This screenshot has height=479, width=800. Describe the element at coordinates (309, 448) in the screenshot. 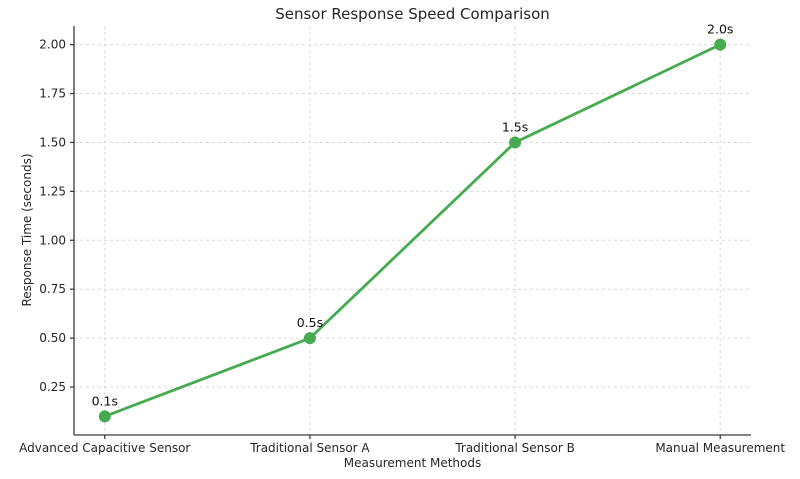

I see `x-category-label: Traditional Sensor A` at that location.